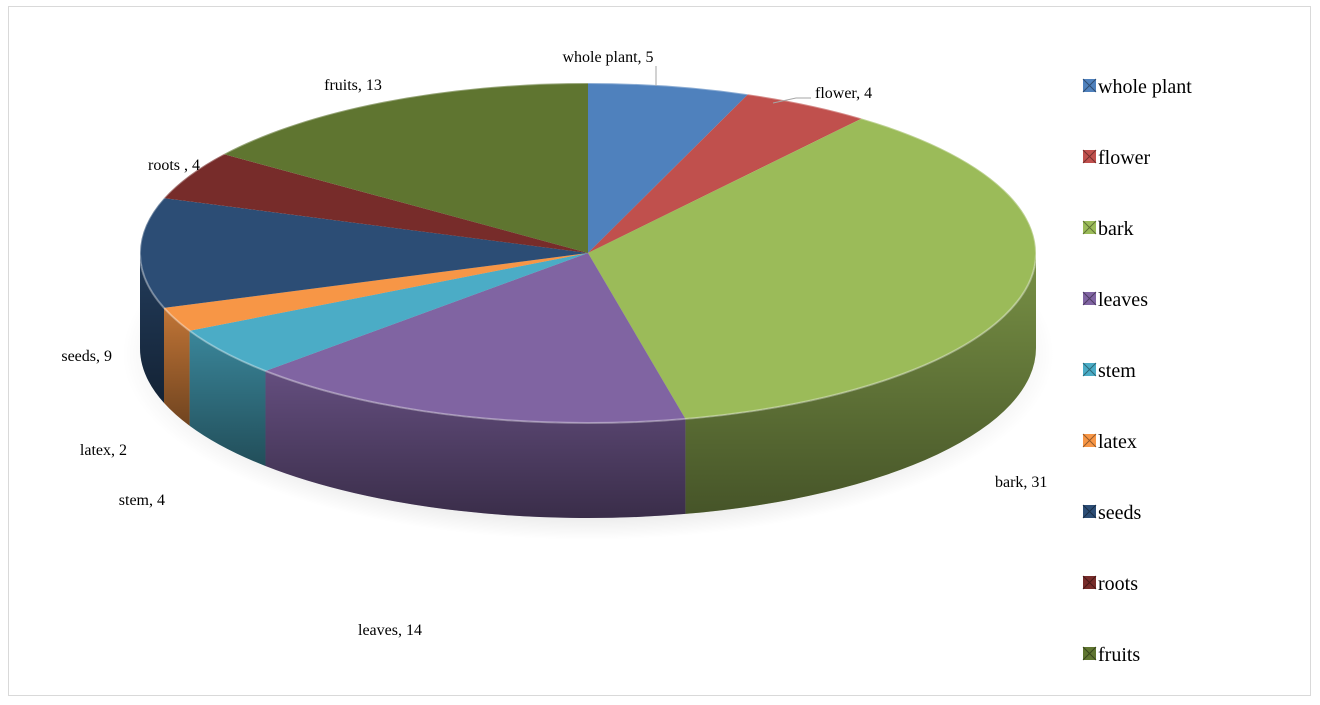 Image resolution: width=1320 pixels, height=705 pixels. What do you see at coordinates (1089, 298) in the screenshot?
I see `legend-swatch-bevel-leaves` at bounding box center [1089, 298].